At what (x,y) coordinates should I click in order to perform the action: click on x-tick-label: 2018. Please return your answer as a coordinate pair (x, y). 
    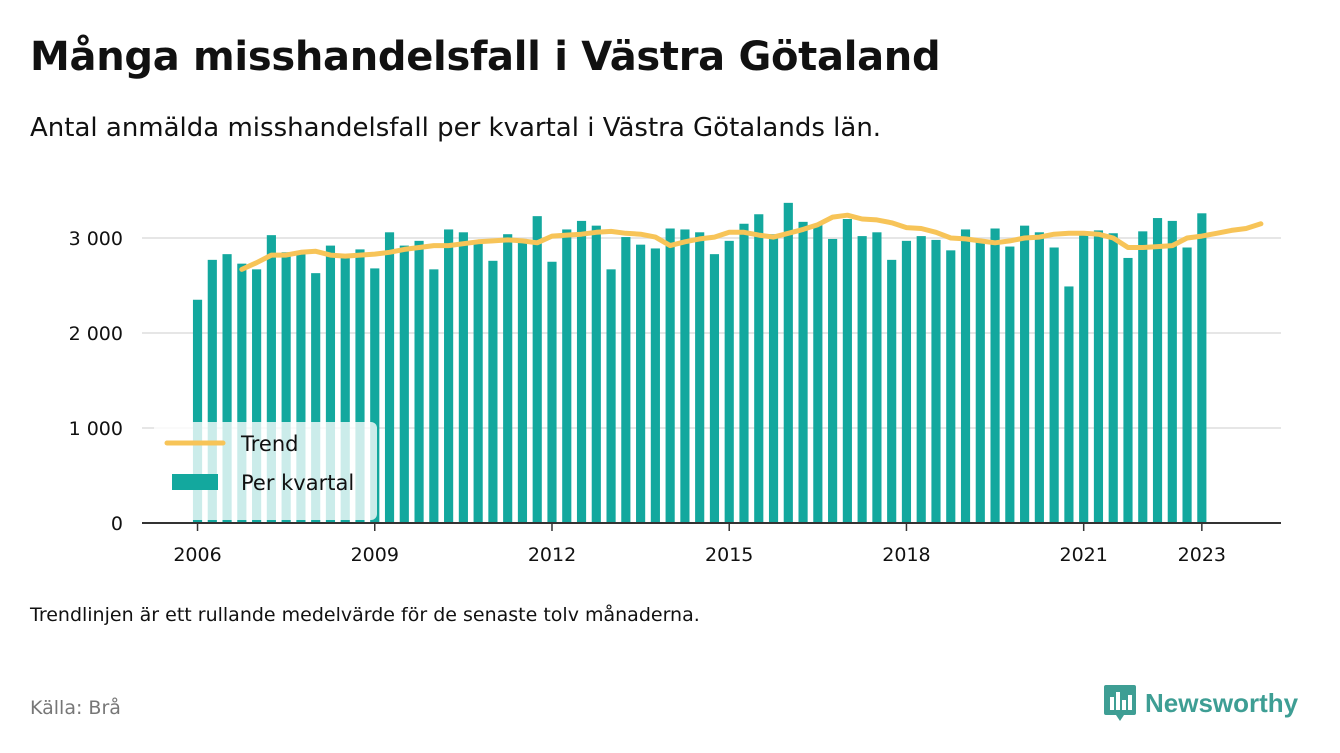
    Looking at the image, I should click on (906, 555).